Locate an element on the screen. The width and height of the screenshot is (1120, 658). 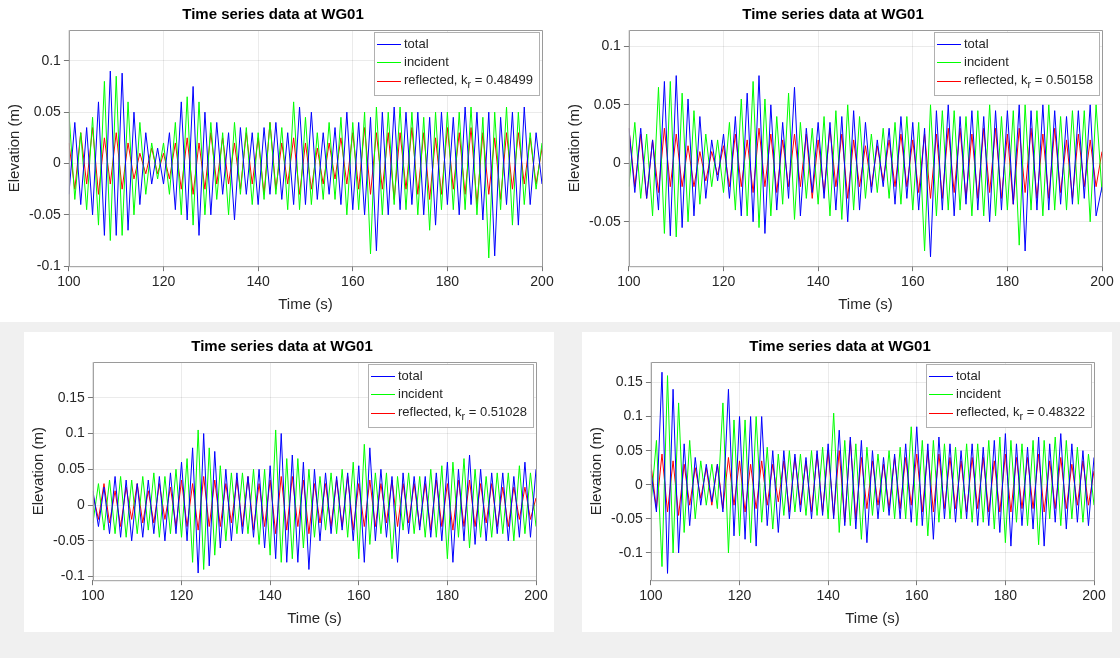
legend-label: reflected, k$_{r}$ = 0.48499 is located at coordinates (469, 81).